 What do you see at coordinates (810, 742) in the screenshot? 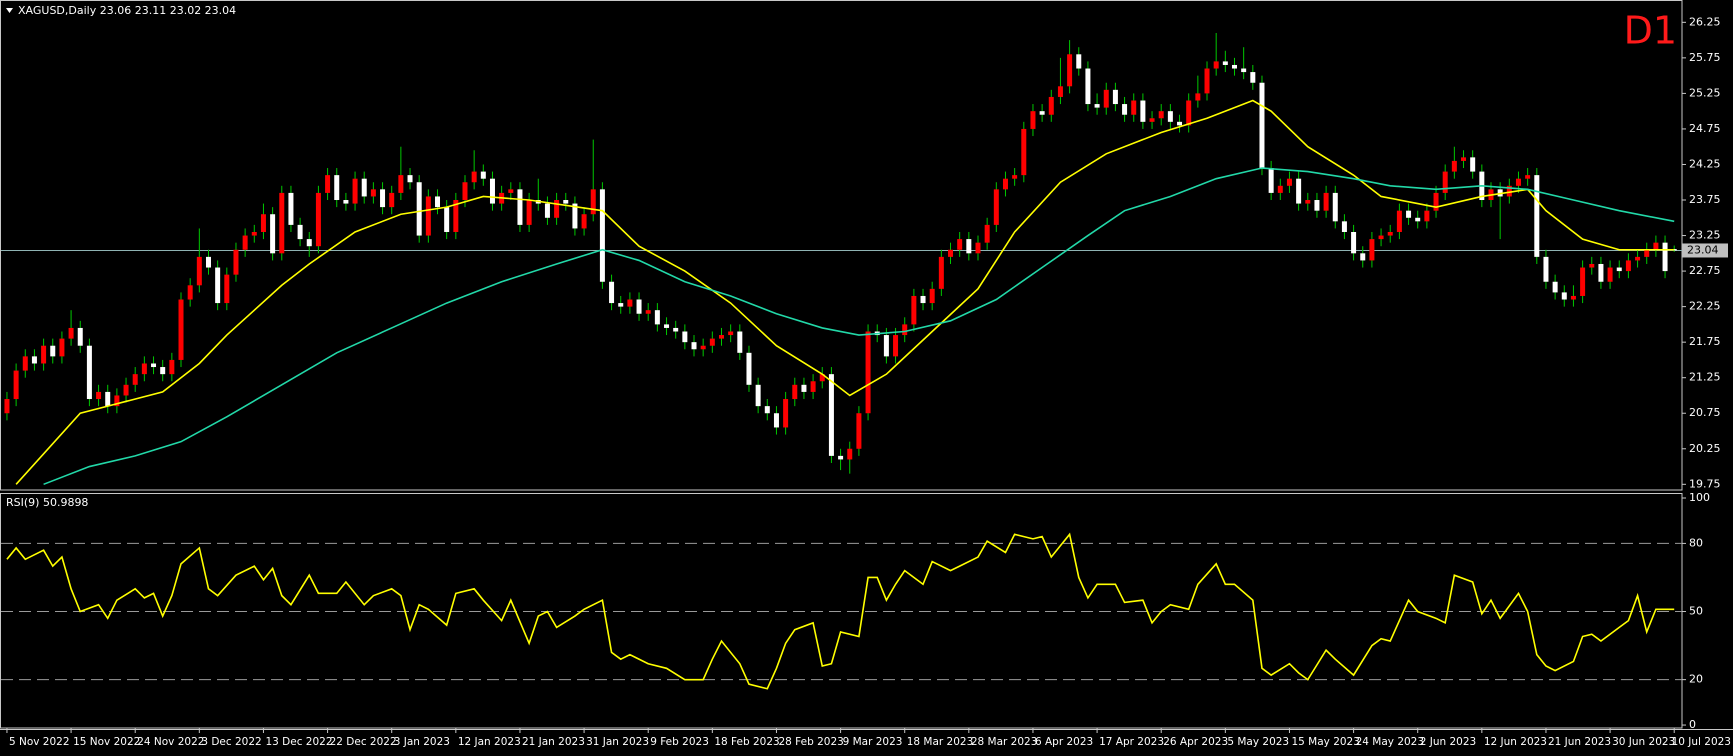
I see `x-tick-label: 28 Feb 2023` at bounding box center [810, 742].